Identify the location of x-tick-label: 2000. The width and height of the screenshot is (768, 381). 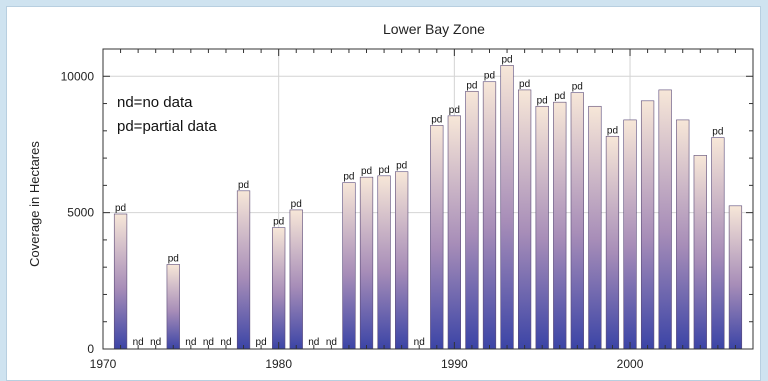
(630, 364).